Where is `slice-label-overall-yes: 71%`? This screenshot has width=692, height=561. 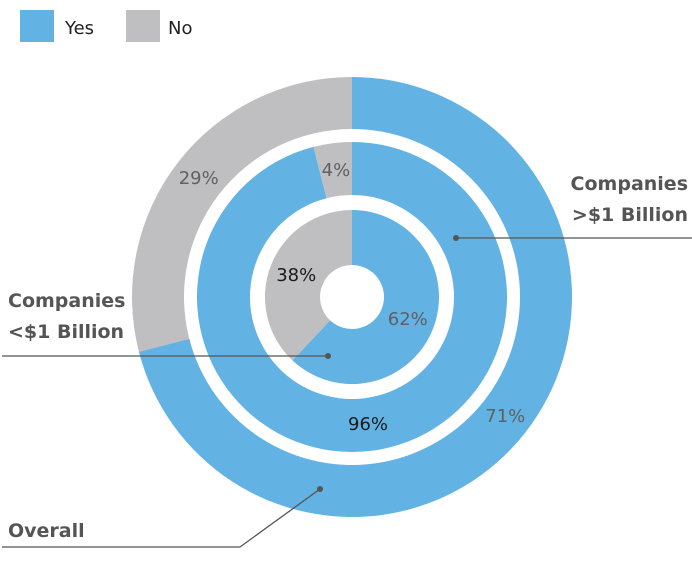 slice-label-overall-yes: 71% is located at coordinates (505, 416).